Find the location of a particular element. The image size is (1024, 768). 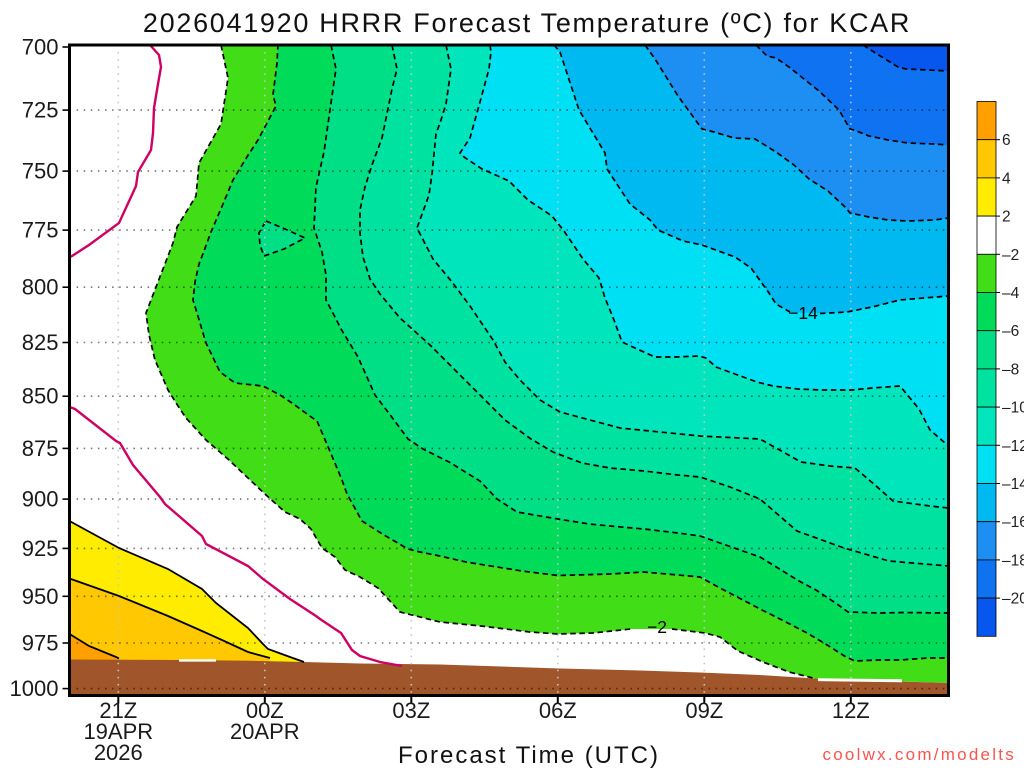

svg-text: 975 is located at coordinates (40, 643).